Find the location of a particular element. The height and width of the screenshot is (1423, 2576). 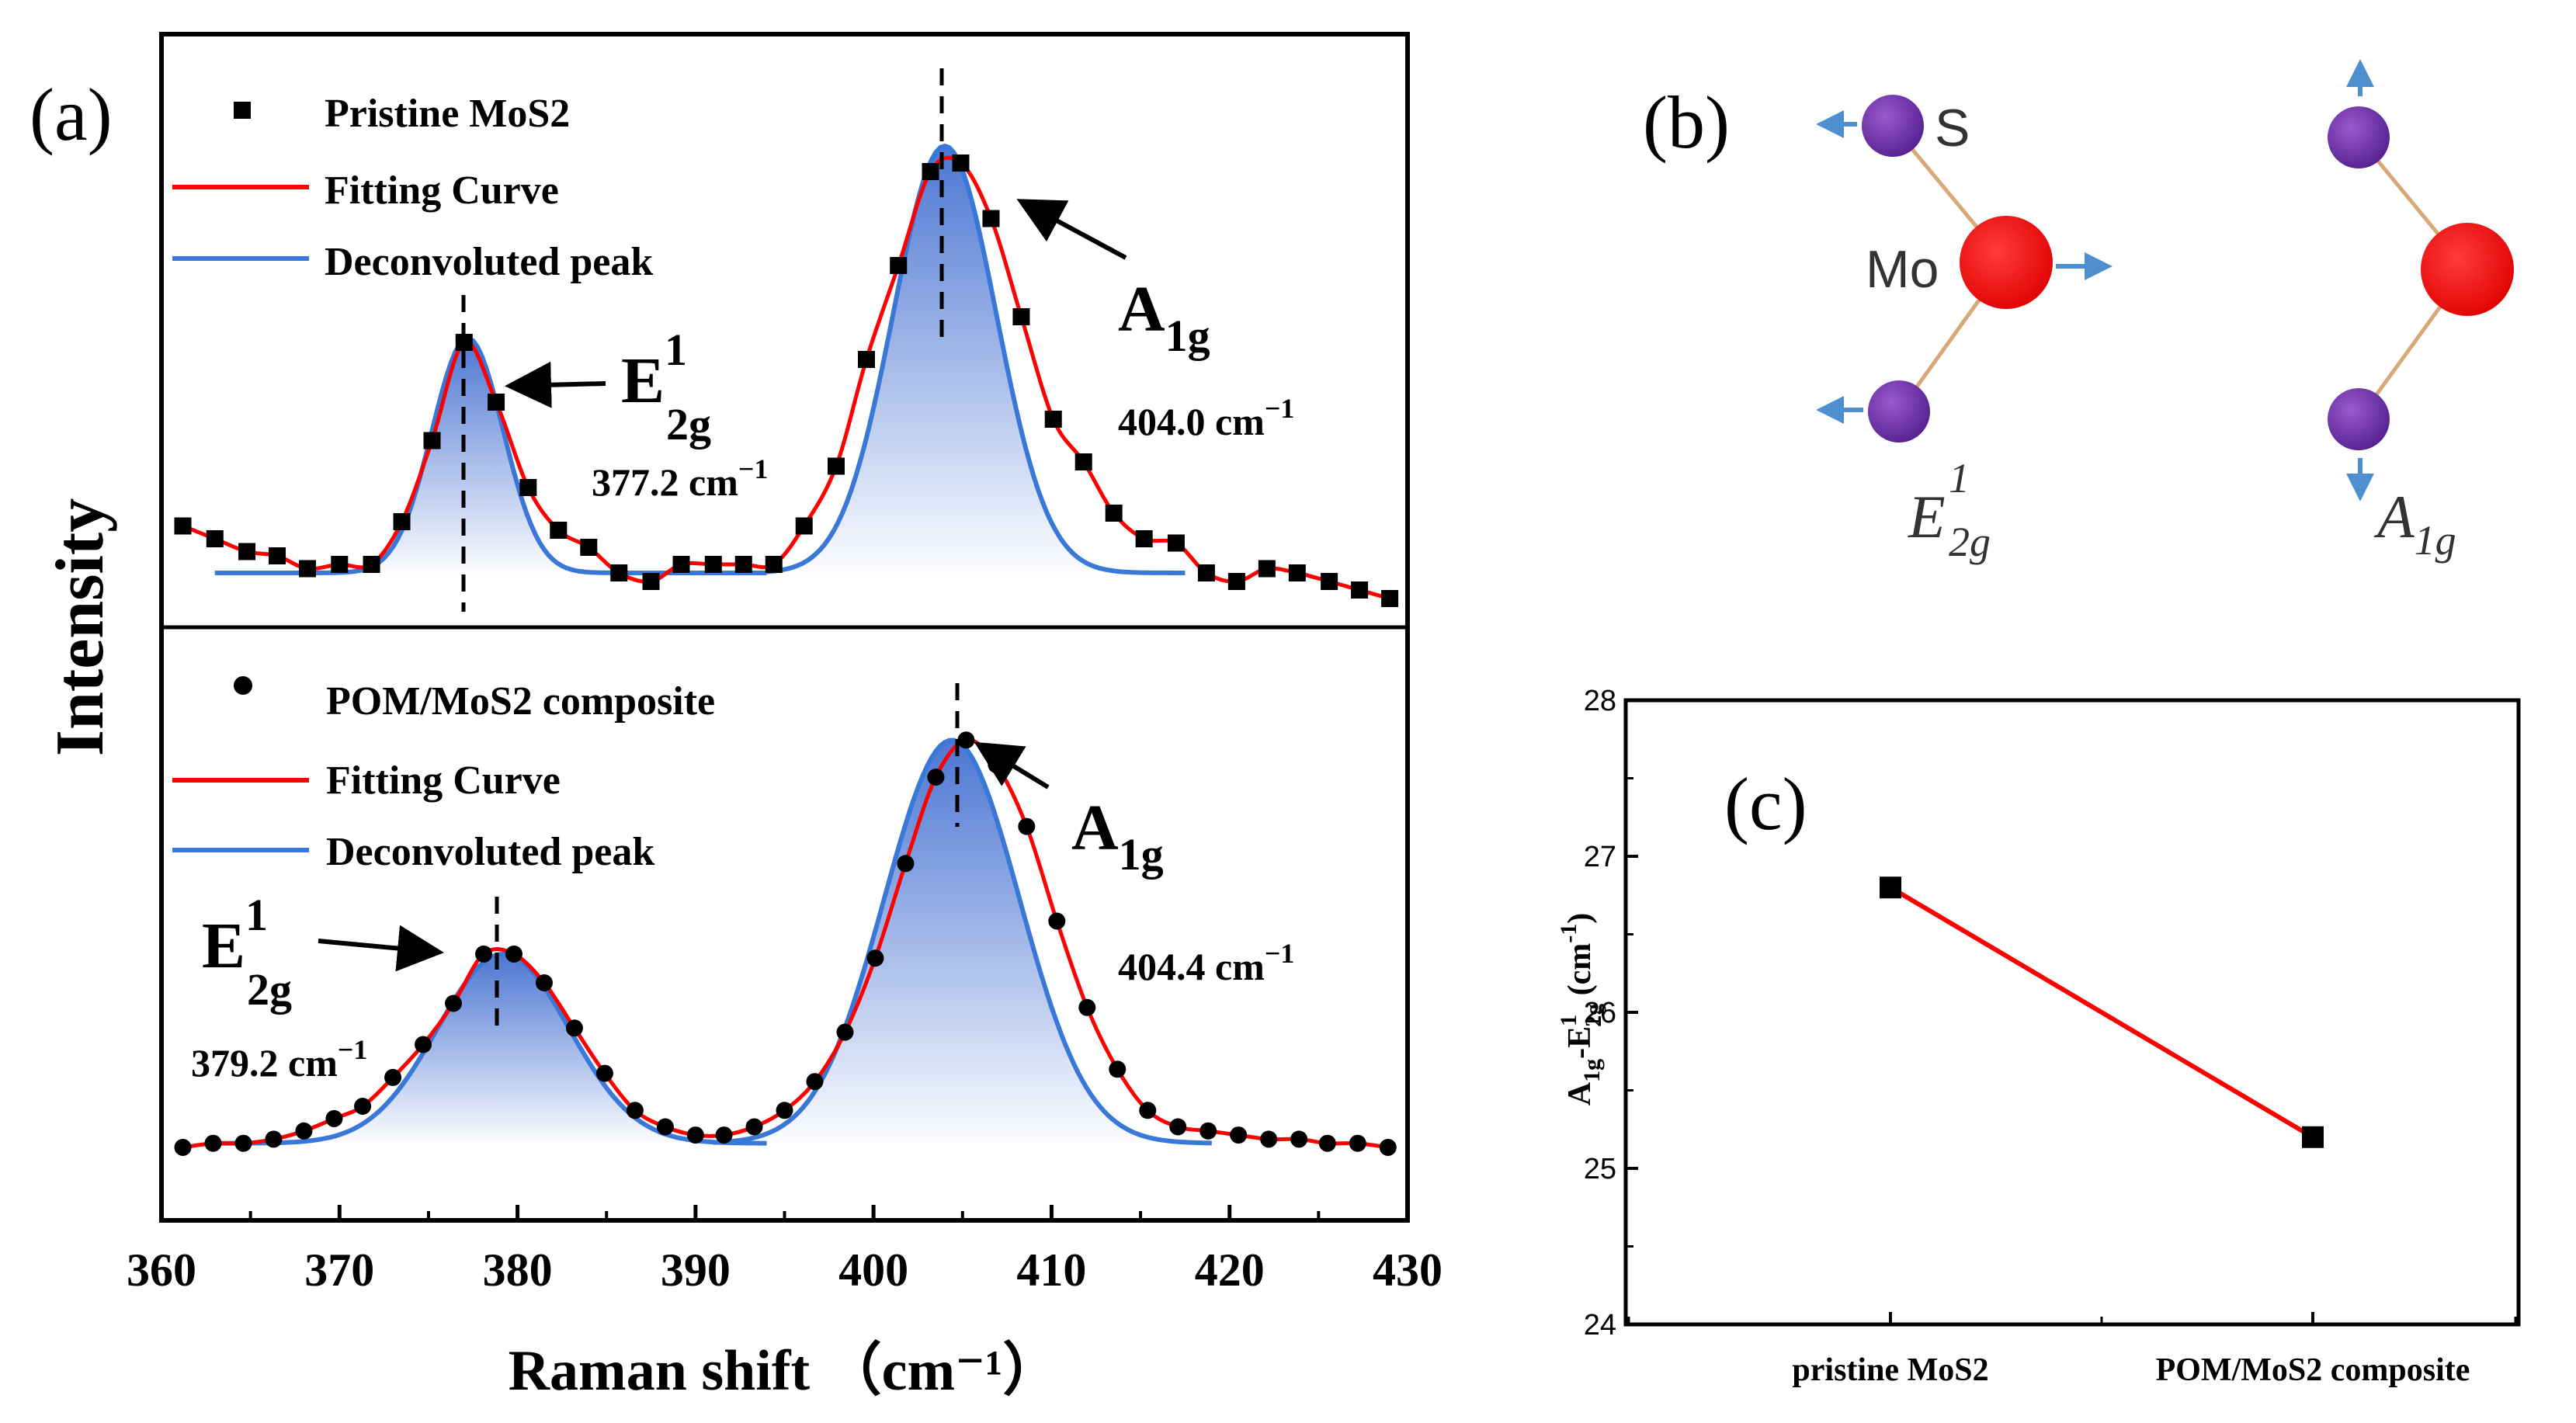

x-tick-label: 360 is located at coordinates (161, 1270).